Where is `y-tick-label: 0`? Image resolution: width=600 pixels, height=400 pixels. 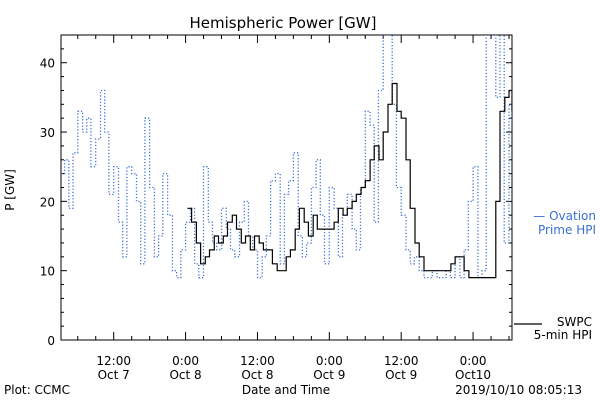
y-tick-label: 0 is located at coordinates (51, 341).